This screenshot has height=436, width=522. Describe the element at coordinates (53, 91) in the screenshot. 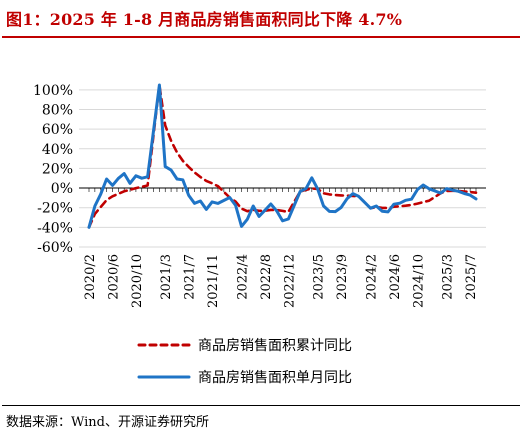

I see `y-tick-label: 100%` at that location.